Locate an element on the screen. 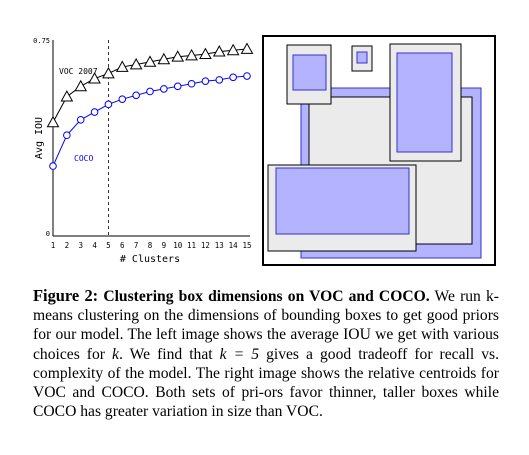 The height and width of the screenshot is (455, 529). x-tick-label: 15 is located at coordinates (246, 245).